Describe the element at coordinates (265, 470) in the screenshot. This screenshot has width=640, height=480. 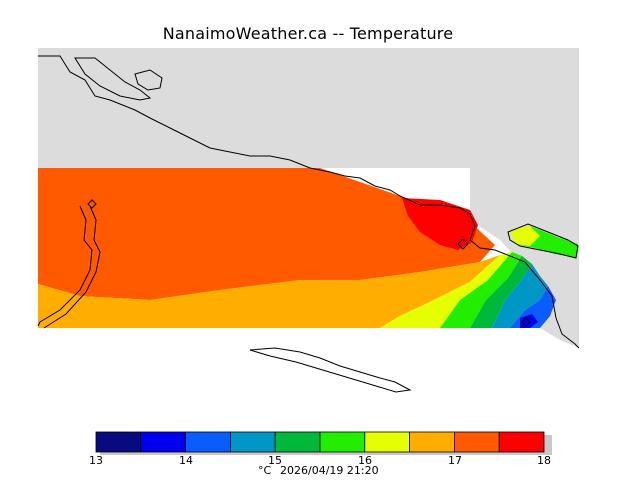
I see `unit-label: °C` at that location.